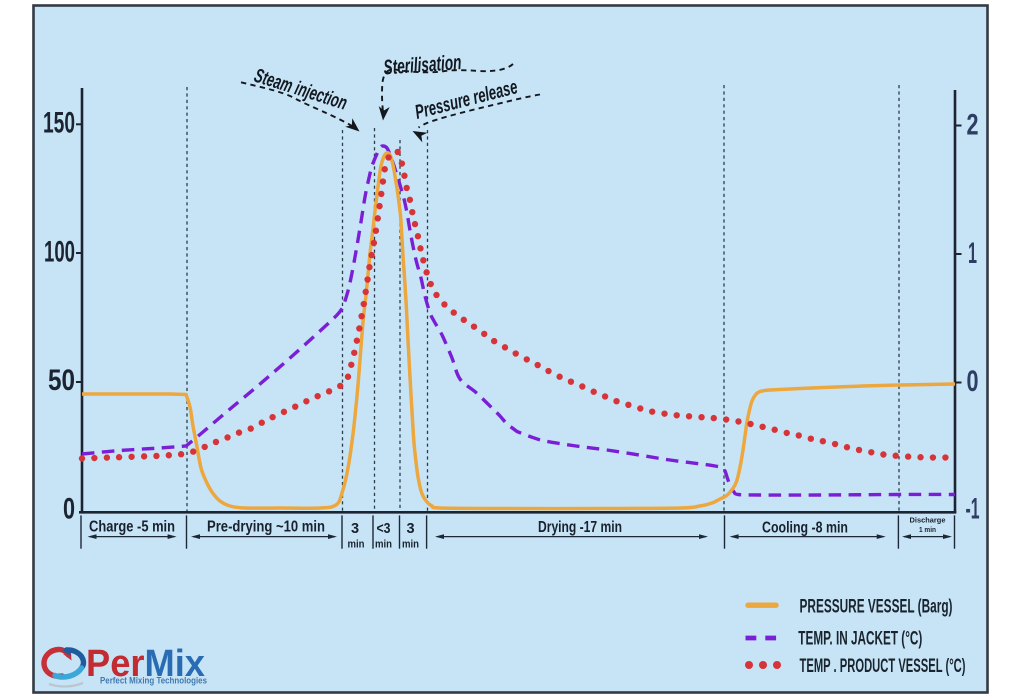 The width and height of the screenshot is (1024, 700). I want to click on svg-text: Perfect Mixing Technologies, so click(153, 680).